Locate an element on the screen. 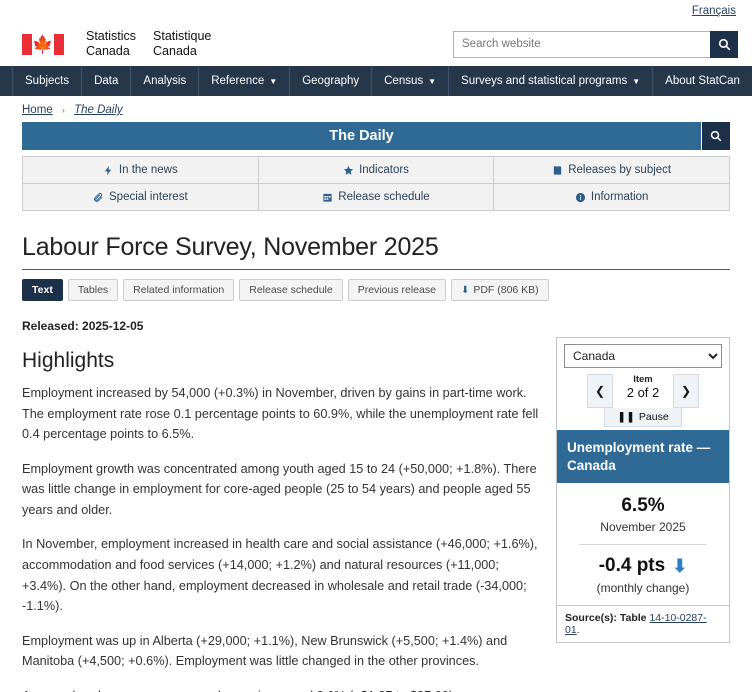 The image size is (752, 692). quick-link-label: Releases by subject is located at coordinates (620, 170).